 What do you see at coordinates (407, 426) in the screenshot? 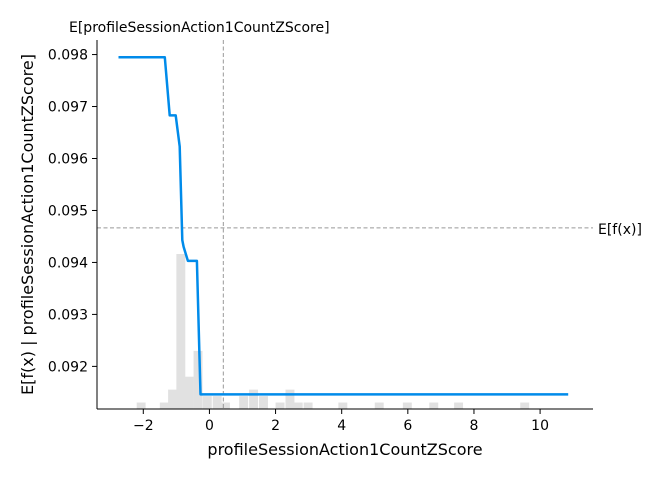
I see `x-tick-label: 6` at bounding box center [407, 426].